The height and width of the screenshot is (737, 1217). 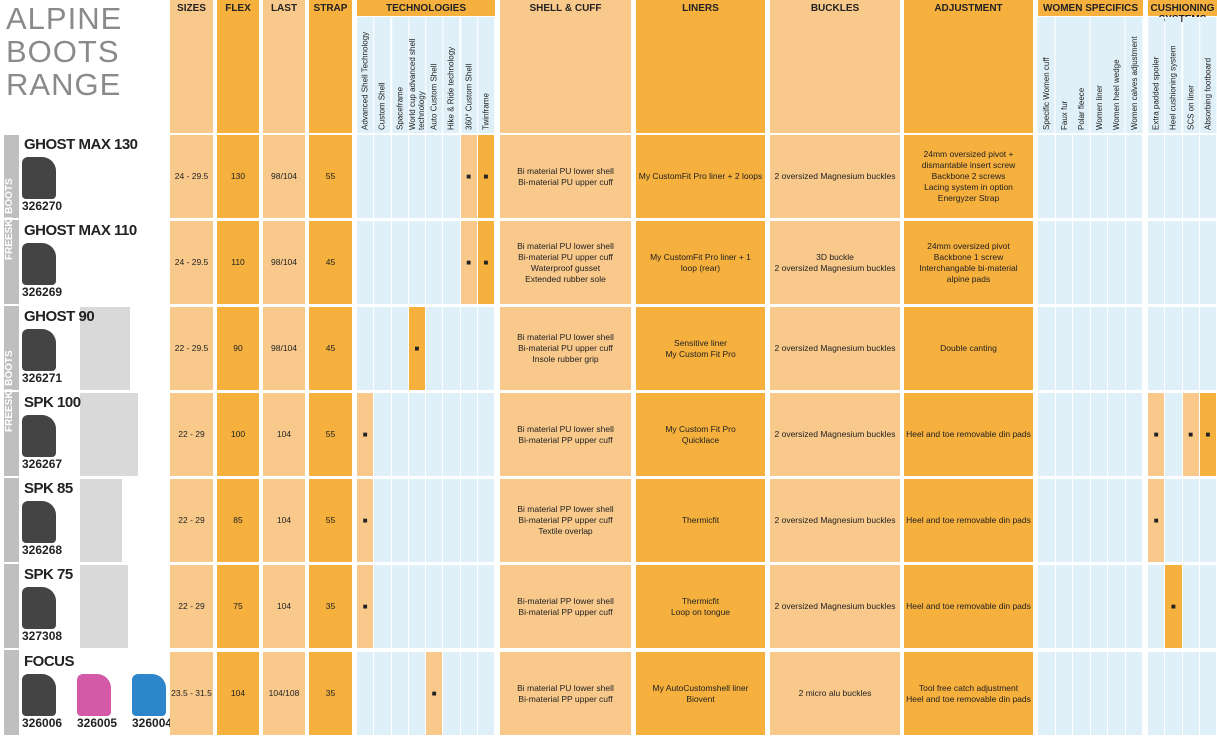 What do you see at coordinates (835, 176) in the screenshot?
I see `cell-line: 2 oversized Magnesium buckles` at bounding box center [835, 176].